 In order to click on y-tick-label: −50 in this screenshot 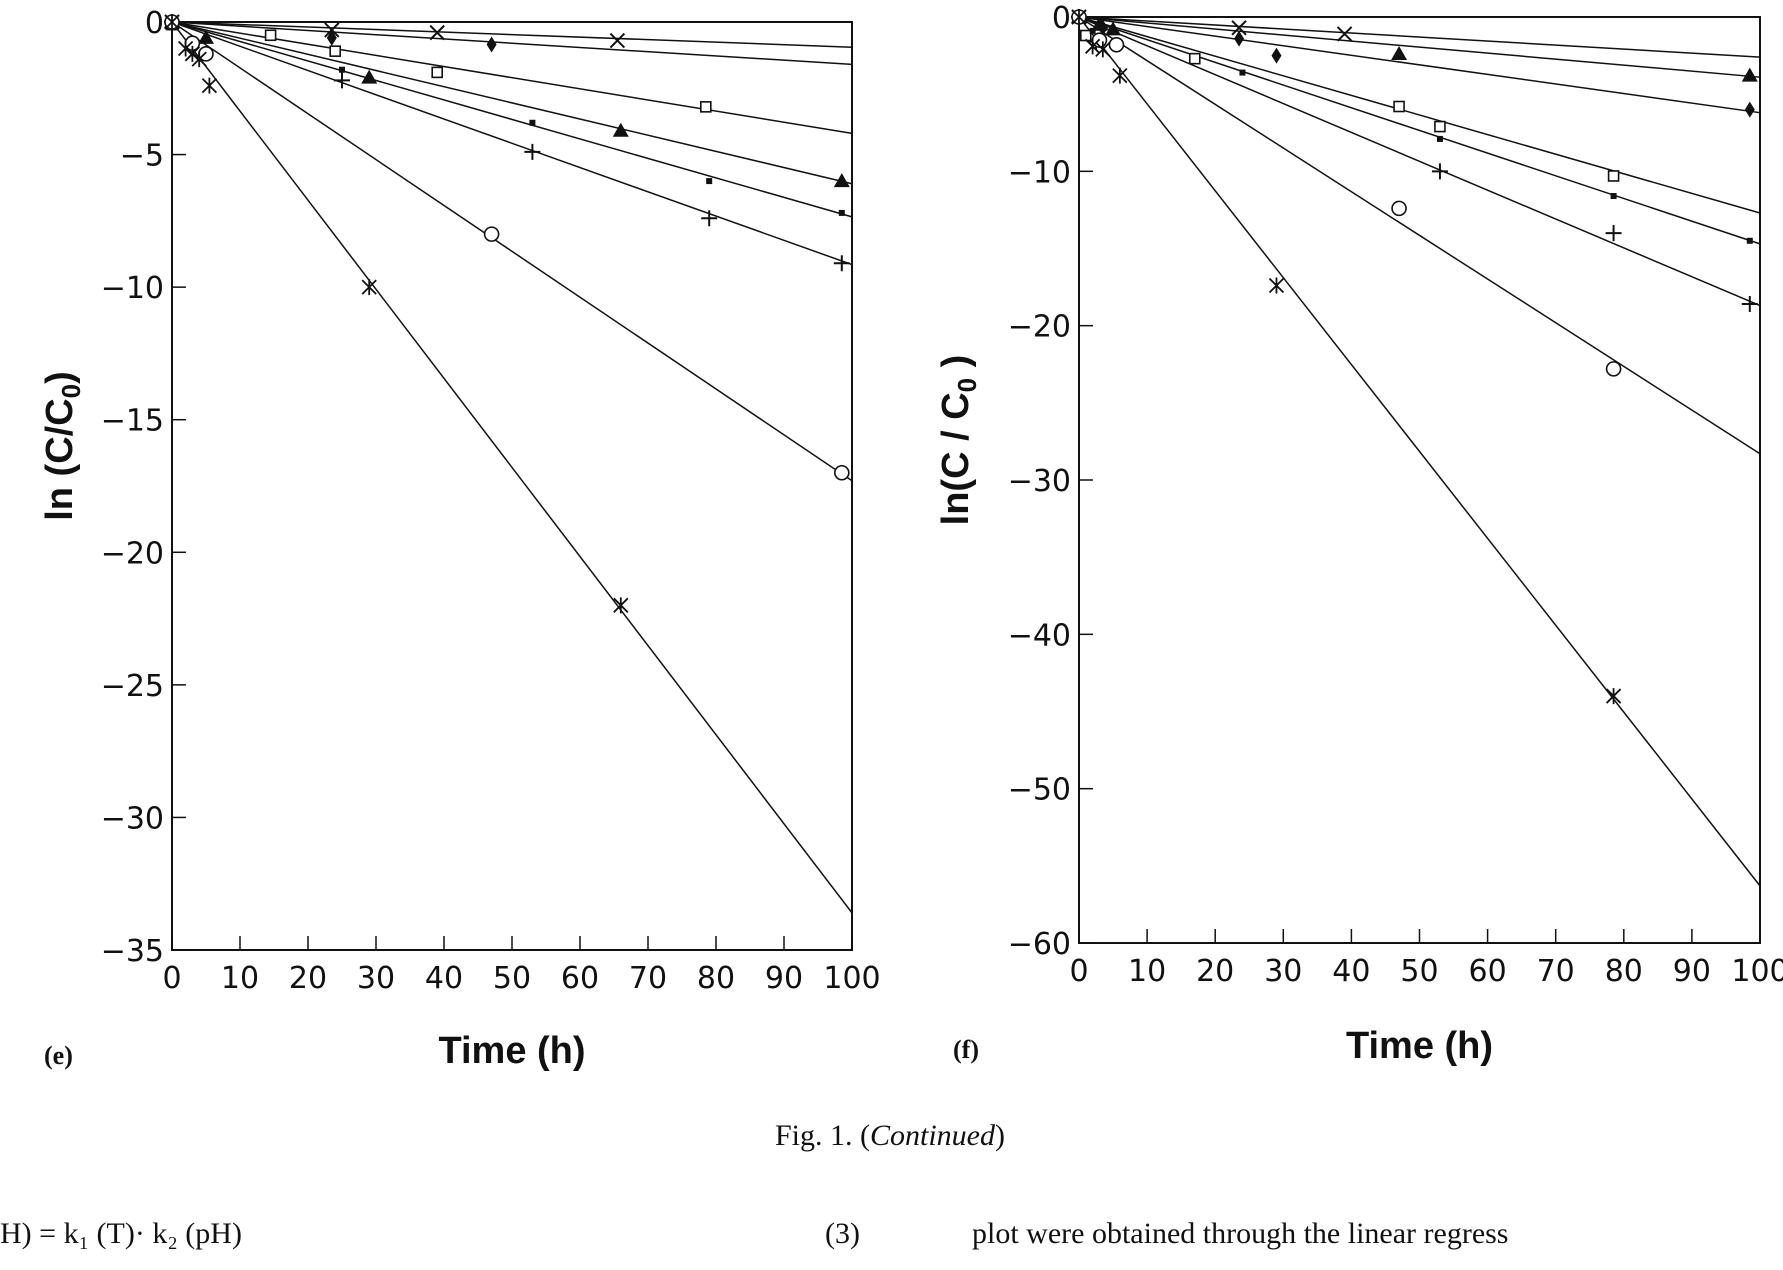, I will do `click(1039, 790)`.